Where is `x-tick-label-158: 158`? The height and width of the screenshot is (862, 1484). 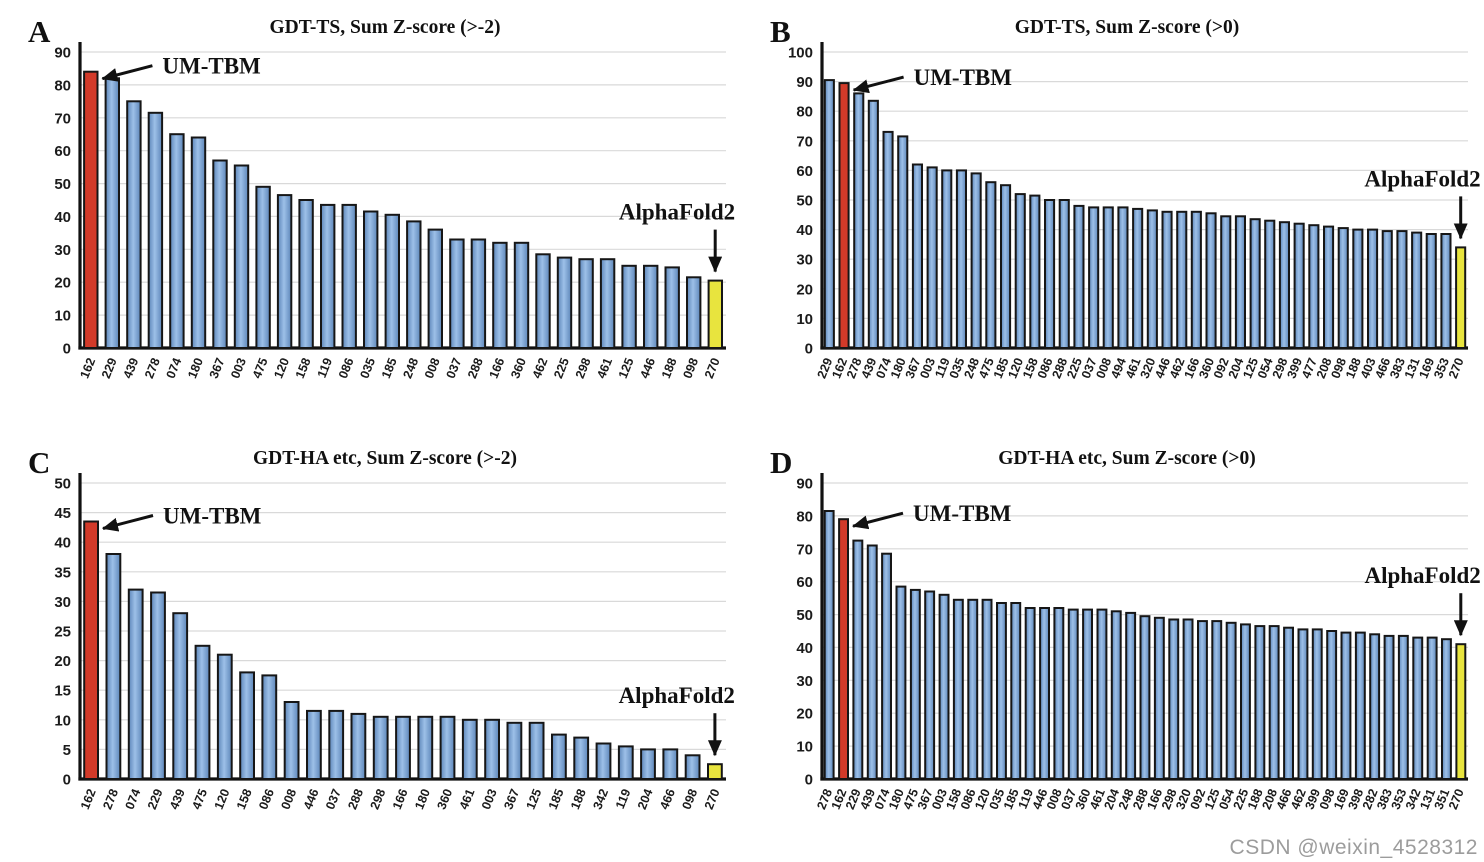 x-tick-label-158: 158 is located at coordinates (303, 368).